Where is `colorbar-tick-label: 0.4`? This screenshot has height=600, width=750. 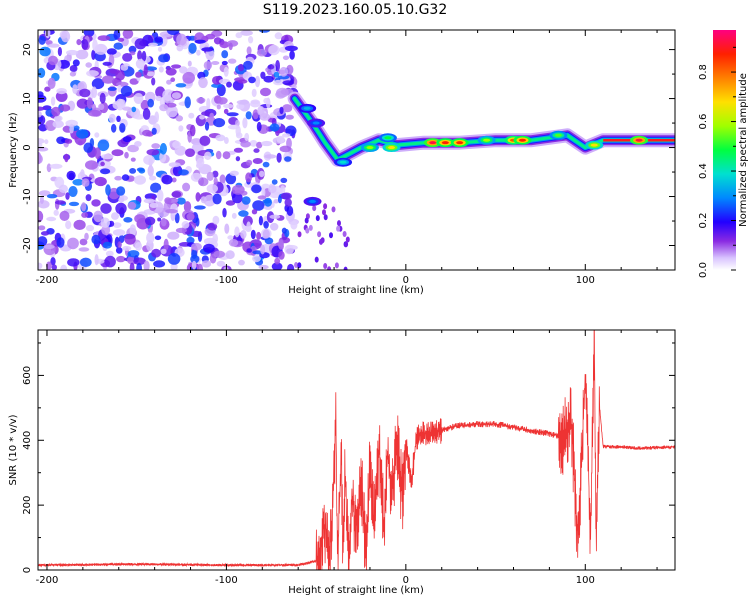 colorbar-tick-label: 0.4 is located at coordinates (703, 171).